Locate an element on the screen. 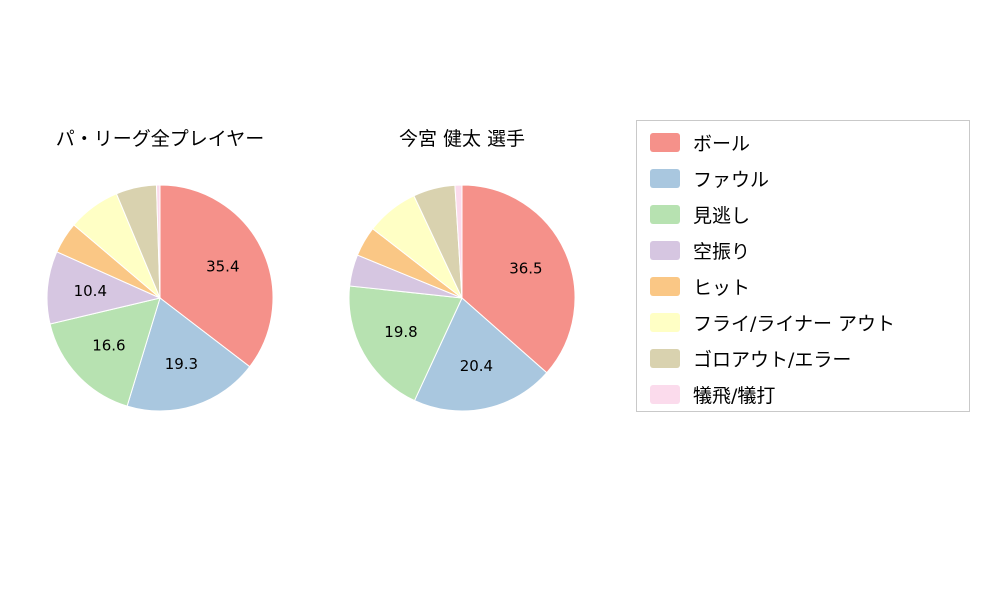  pie-chart-right: 36.5 20.4 19.8 is located at coordinates (462, 298).